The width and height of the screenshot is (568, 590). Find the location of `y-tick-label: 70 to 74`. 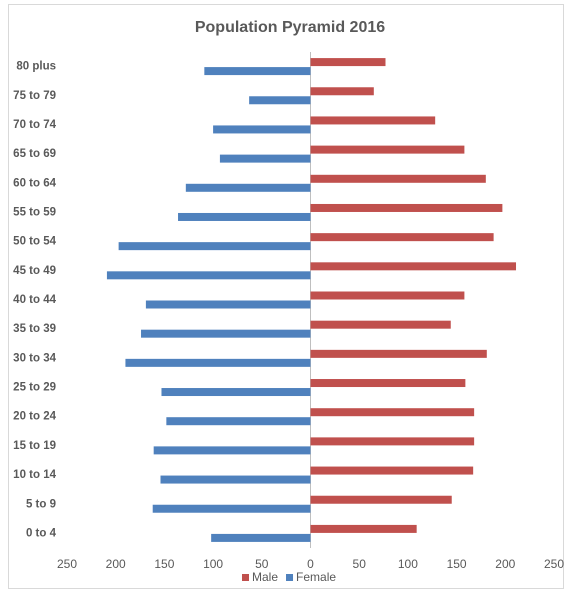

y-tick-label: 70 to 74 is located at coordinates (34, 125).